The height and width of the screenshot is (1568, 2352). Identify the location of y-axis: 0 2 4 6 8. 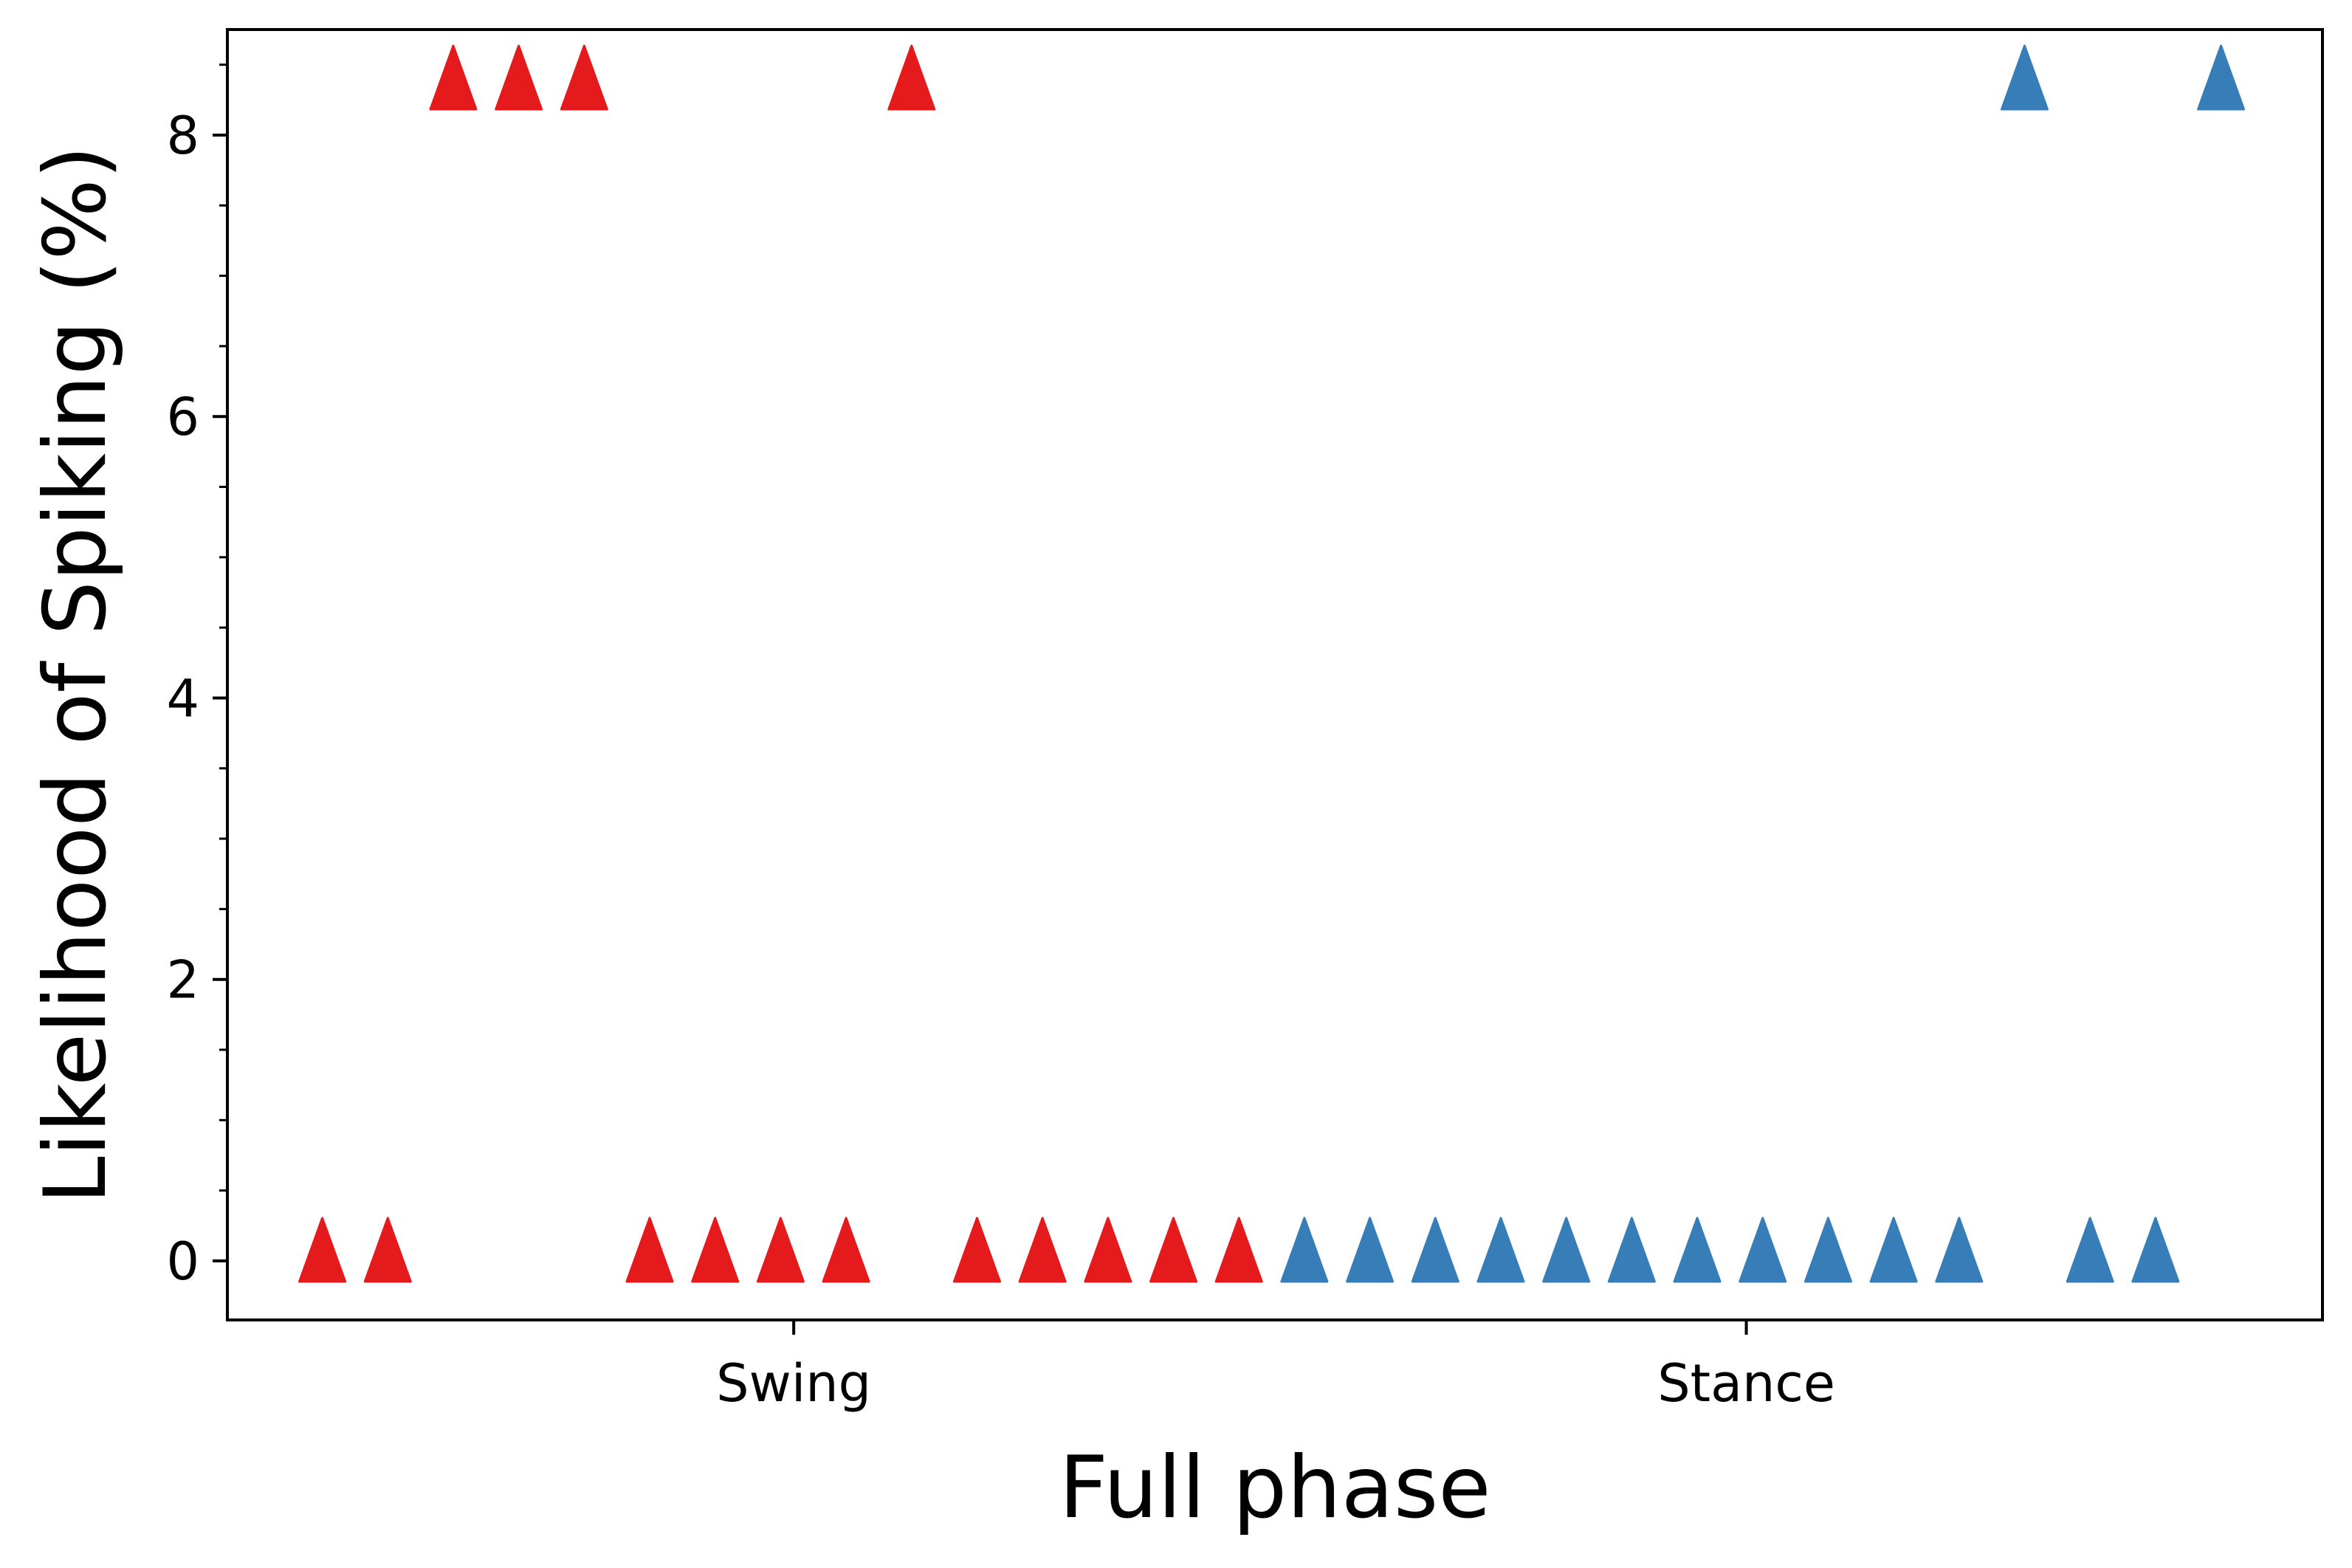
(196, 677).